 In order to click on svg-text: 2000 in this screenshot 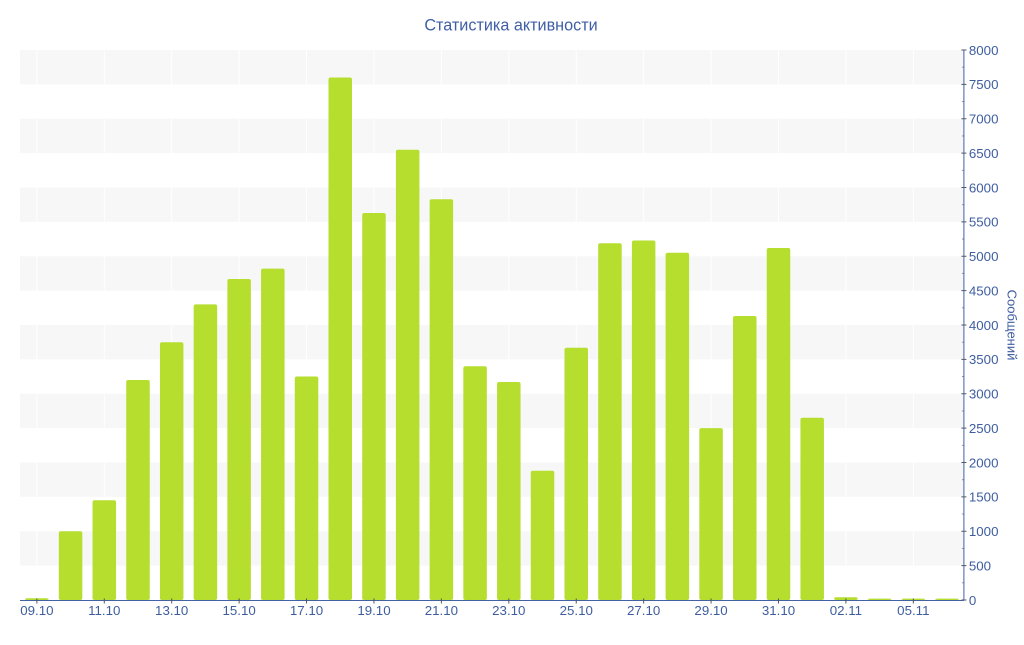, I will do `click(984, 462)`.